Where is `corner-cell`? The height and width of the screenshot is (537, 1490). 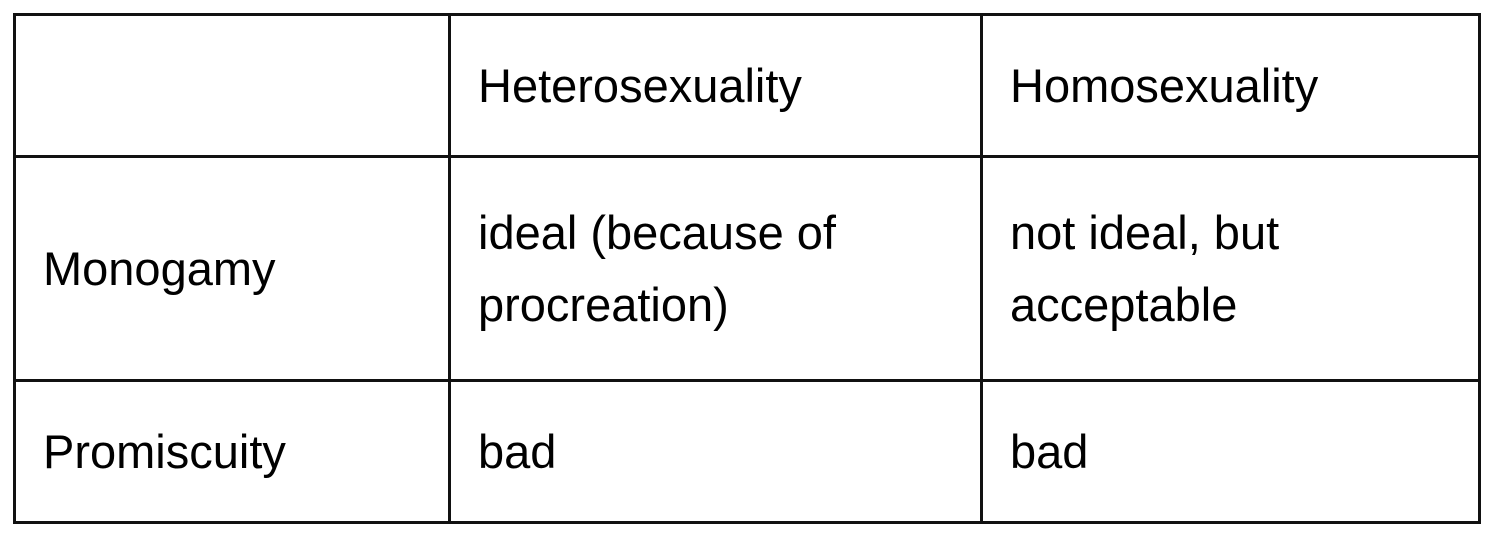 corner-cell is located at coordinates (232, 85).